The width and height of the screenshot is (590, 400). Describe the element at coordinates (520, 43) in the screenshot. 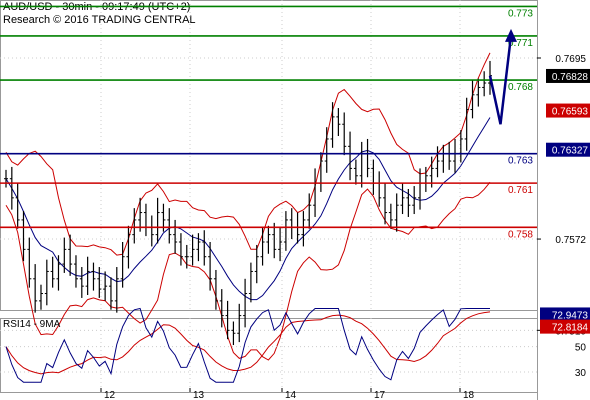

I see `level-label-1: 0.771` at that location.